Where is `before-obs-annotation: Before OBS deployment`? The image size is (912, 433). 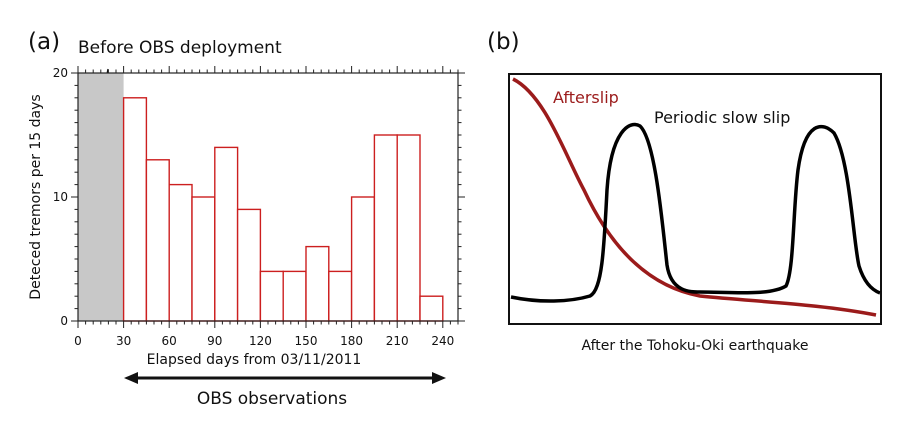 before-obs-annotation: Before OBS deployment is located at coordinates (180, 48).